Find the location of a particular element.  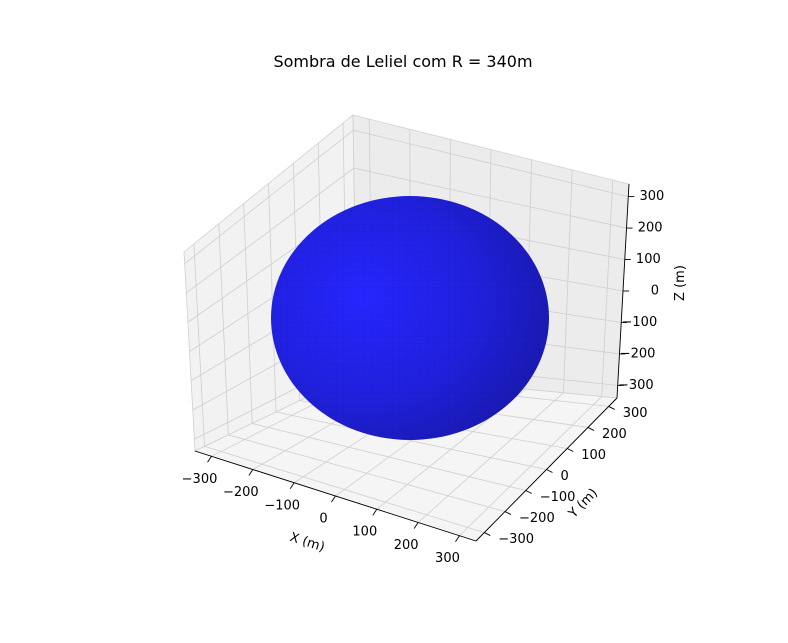

z-tick-label: −300 is located at coordinates (636, 385).